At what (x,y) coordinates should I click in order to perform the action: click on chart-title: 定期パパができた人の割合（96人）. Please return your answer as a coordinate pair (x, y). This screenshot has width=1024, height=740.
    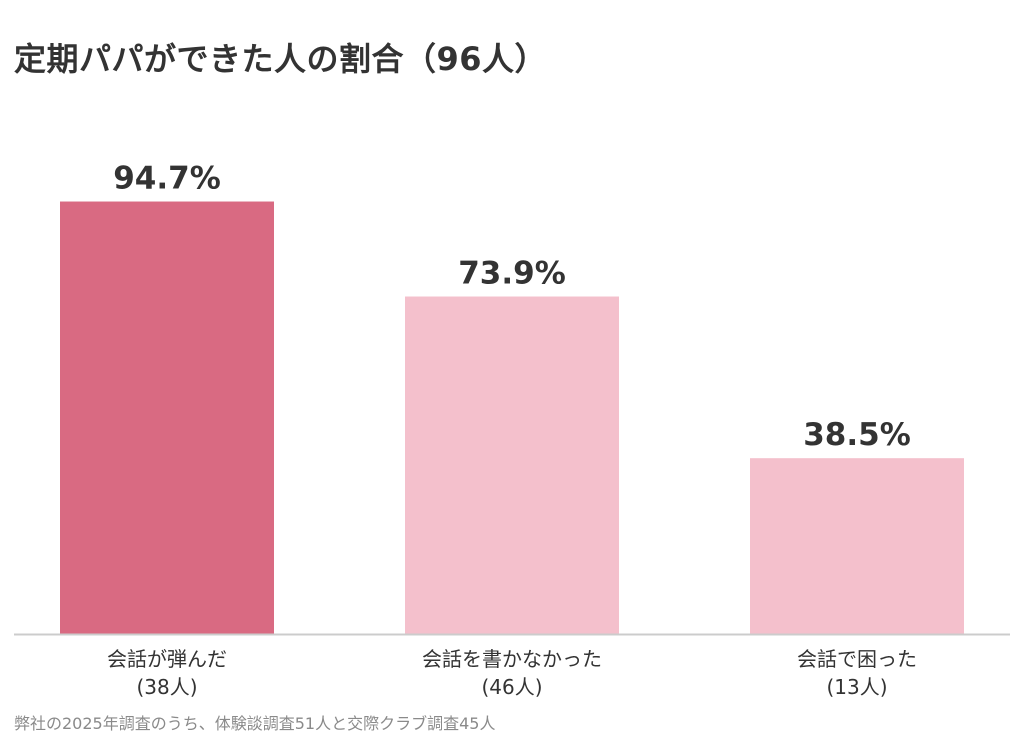
    Looking at the image, I should click on (281, 59).